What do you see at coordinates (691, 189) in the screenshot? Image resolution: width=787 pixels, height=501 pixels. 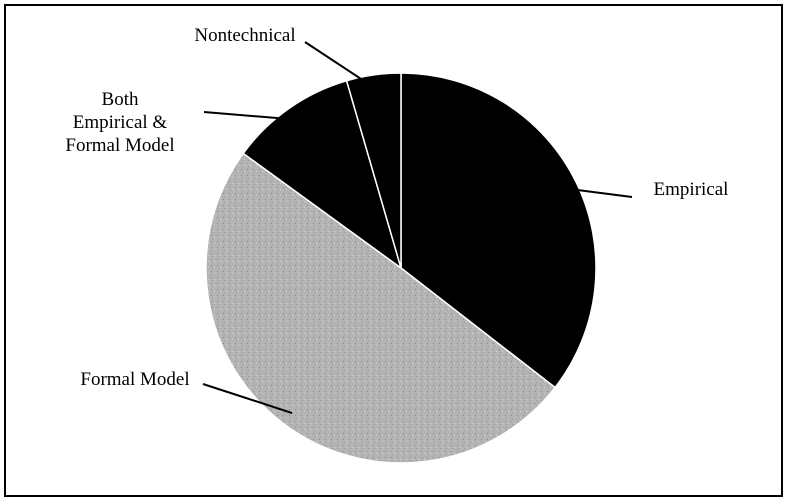 I see `slice-label: Empirical` at bounding box center [691, 189].